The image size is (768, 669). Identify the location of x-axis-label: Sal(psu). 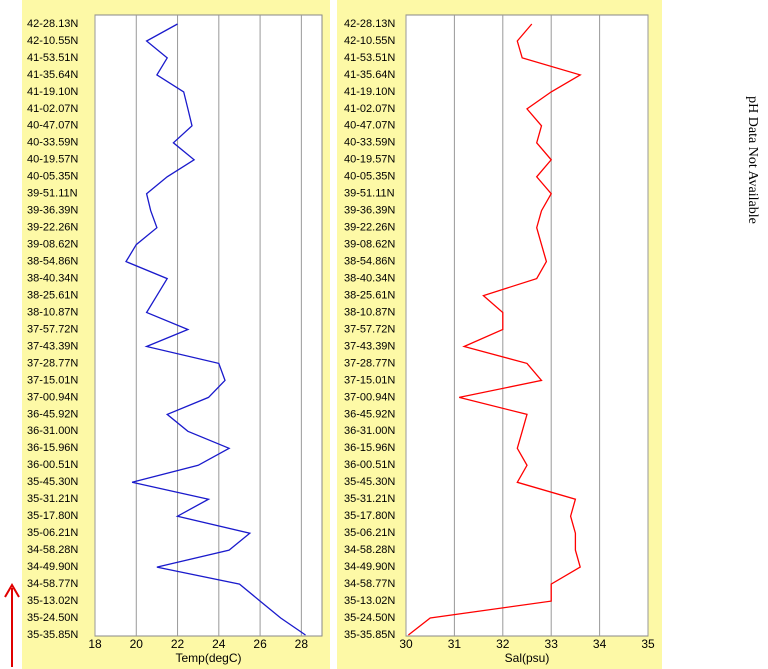
(527, 658).